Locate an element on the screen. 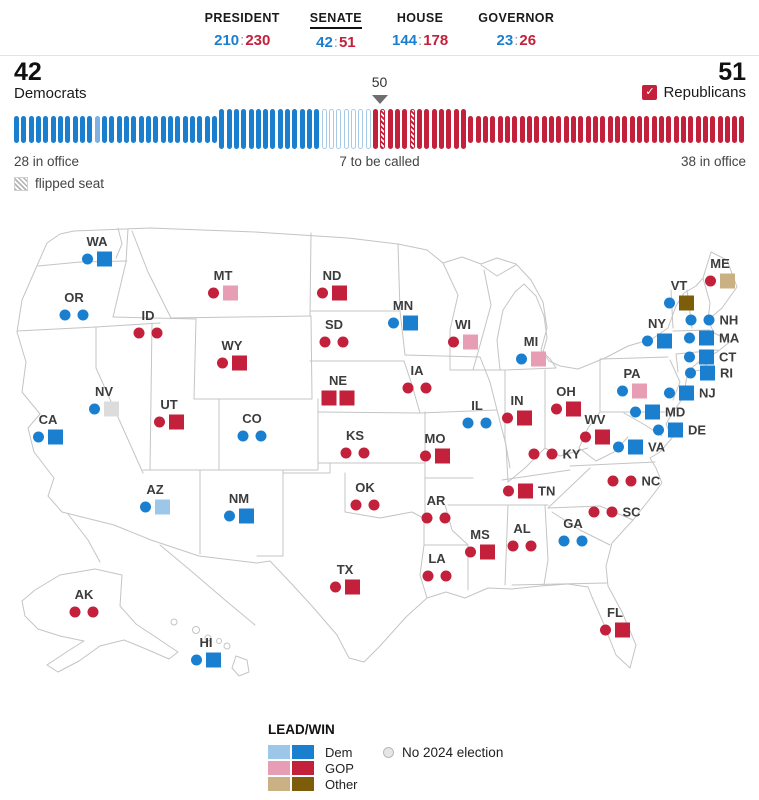 This screenshot has width=759, height=800. state-ct-markers is located at coordinates (699, 357).